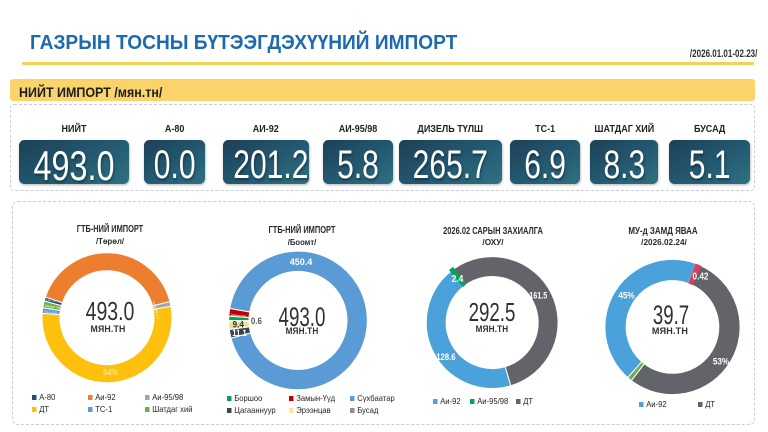 The height and width of the screenshot is (432, 768). Describe the element at coordinates (256, 321) in the screenshot. I see `svg-text: 0.6` at that location.